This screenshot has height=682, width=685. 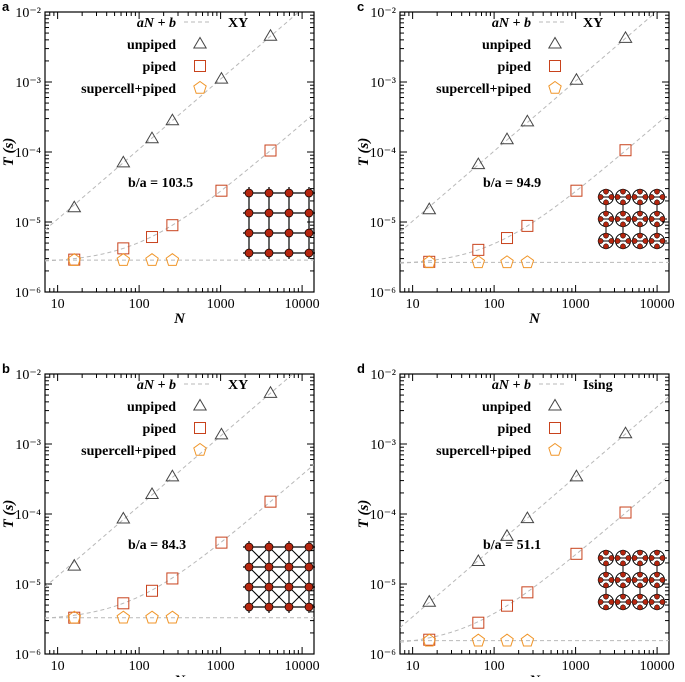 What do you see at coordinates (28, 445) in the screenshot?
I see `y-tick-label: 10⁻³` at bounding box center [28, 445].